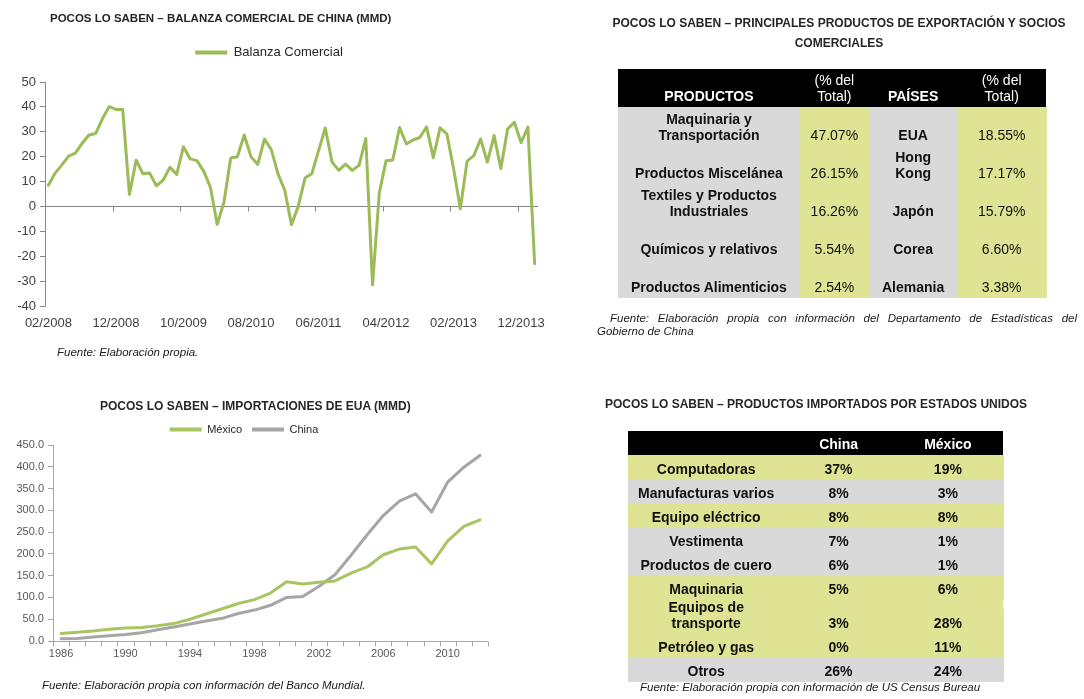 The height and width of the screenshot is (699, 1084). I want to click on y-tick-label: 0.0, so click(36, 640).